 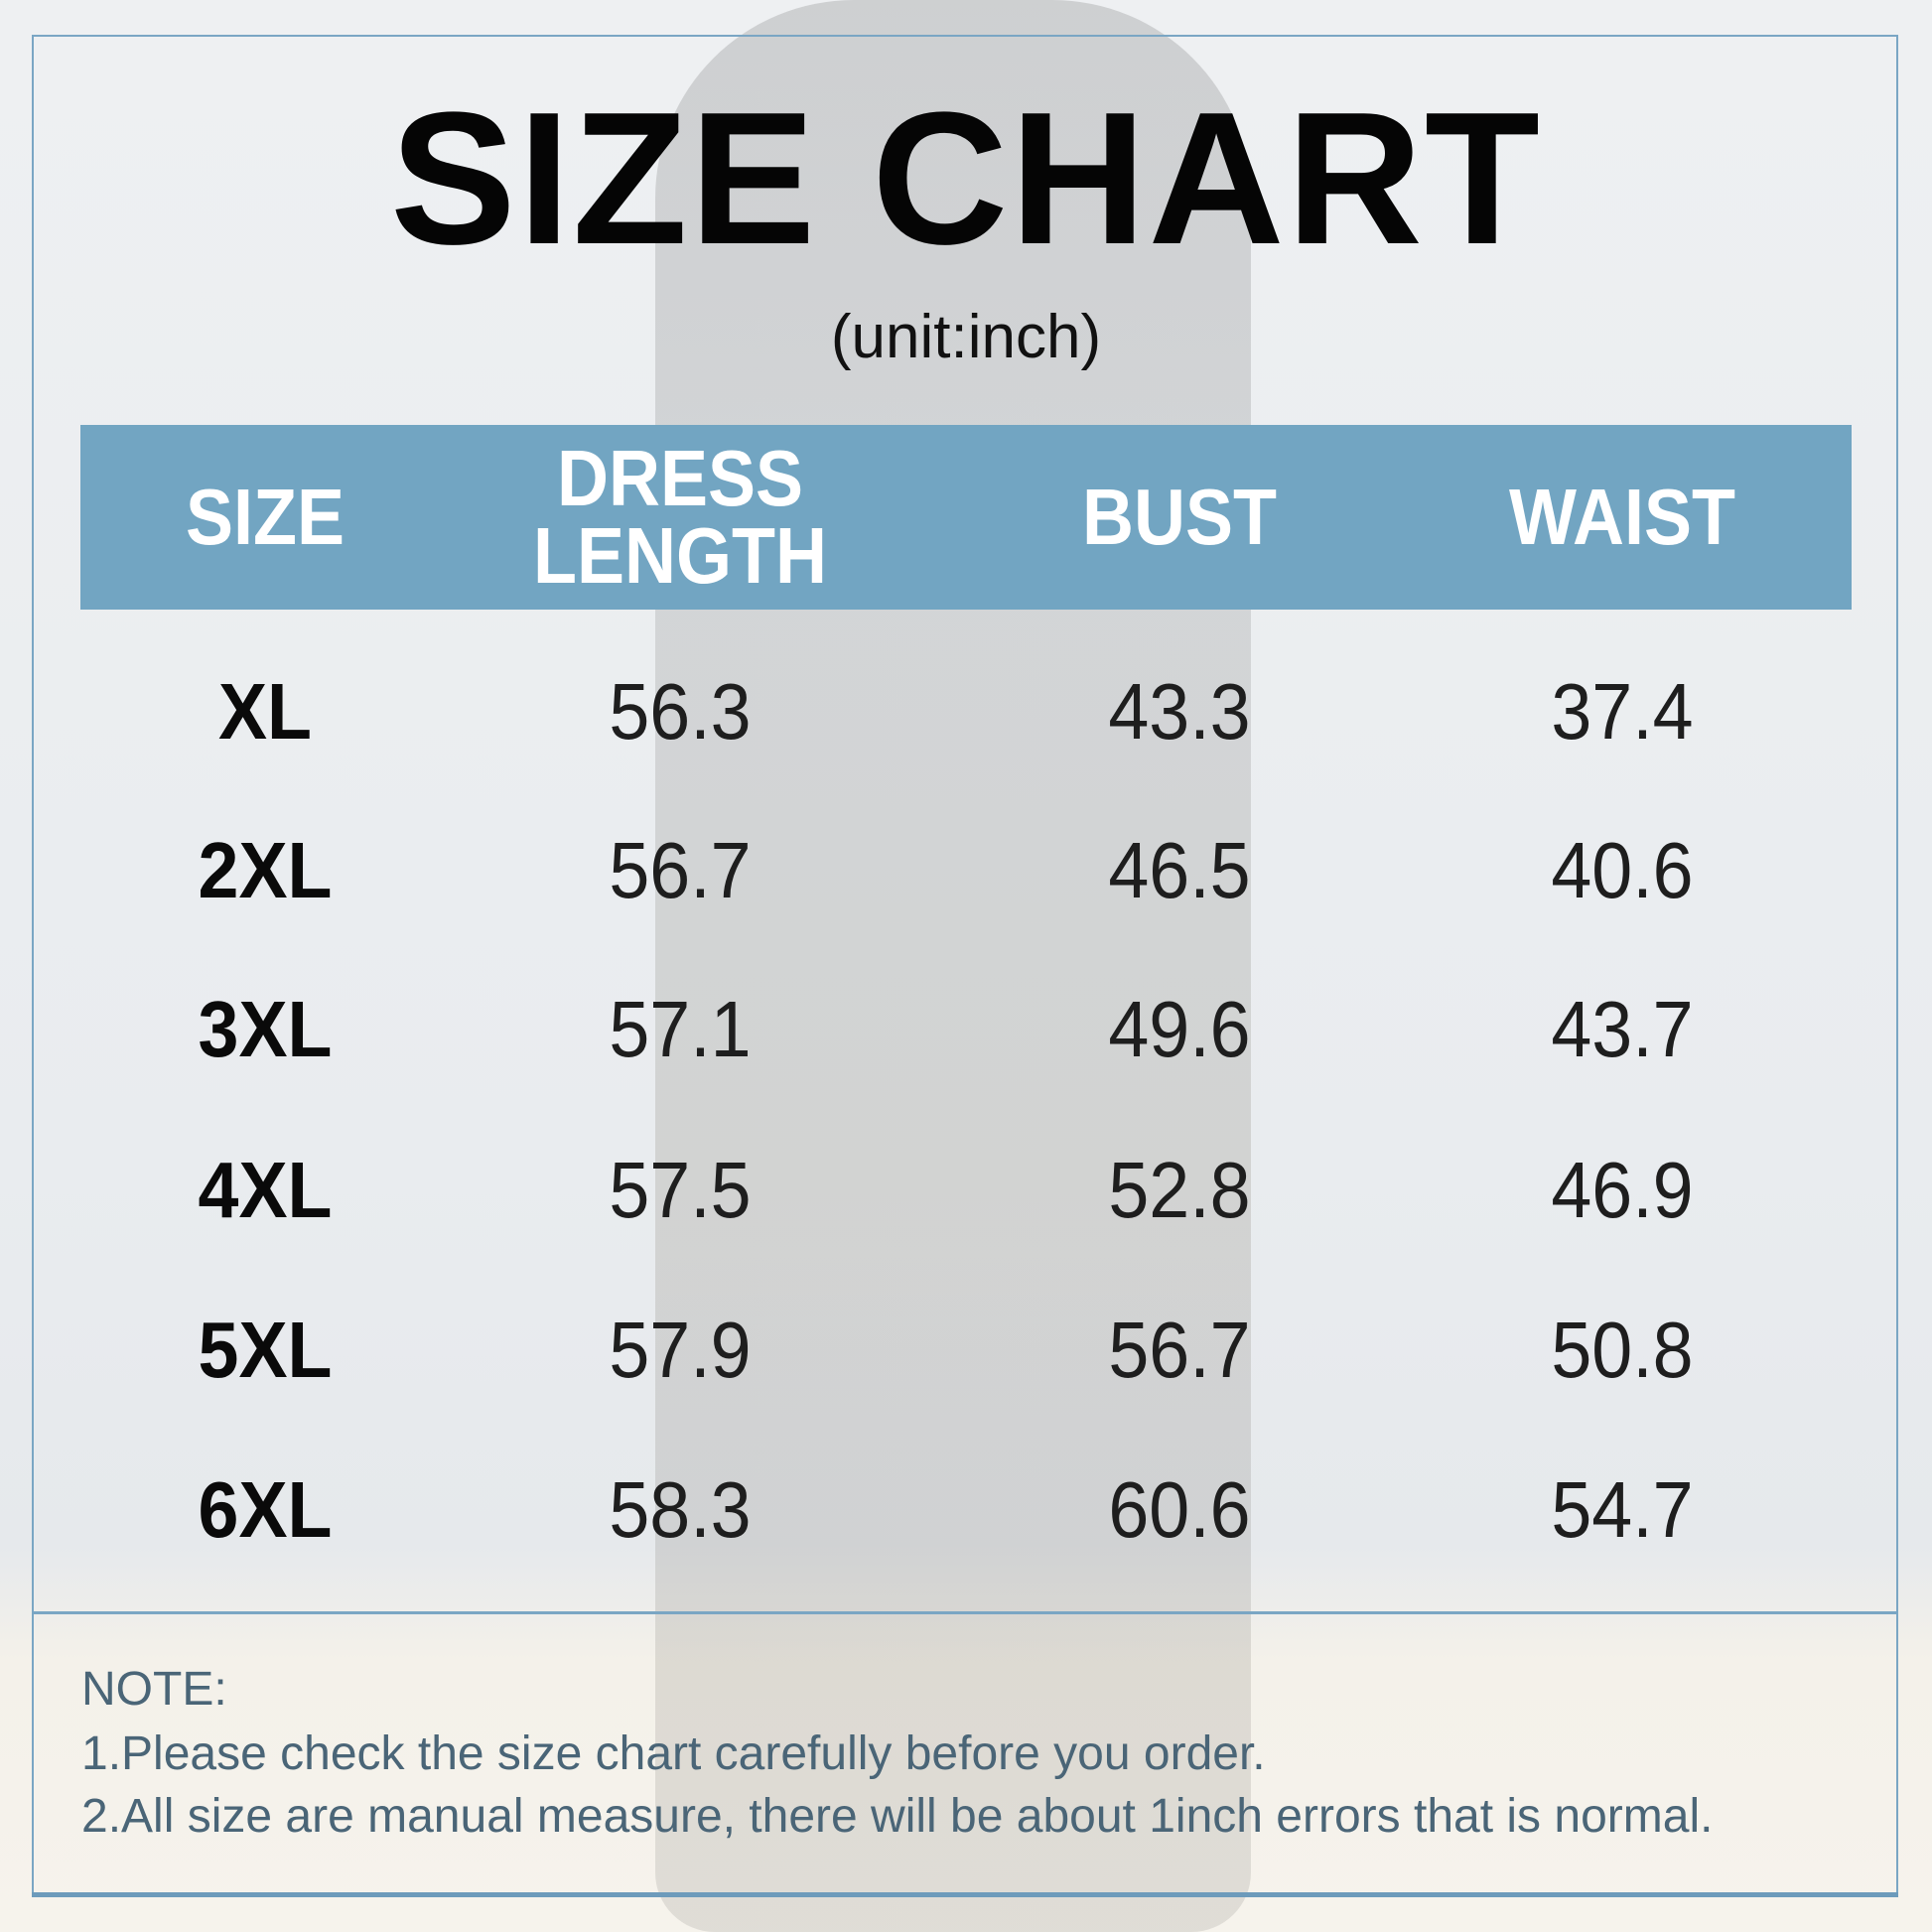 I want to click on cell-waist: 40.6, so click(x=1623, y=870).